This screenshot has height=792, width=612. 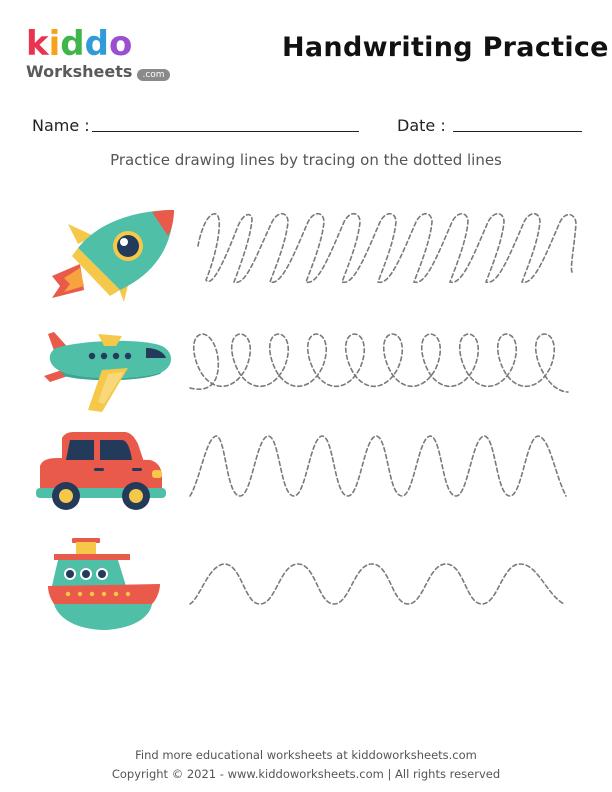 What do you see at coordinates (517, 131) in the screenshot?
I see `date-line` at bounding box center [517, 131].